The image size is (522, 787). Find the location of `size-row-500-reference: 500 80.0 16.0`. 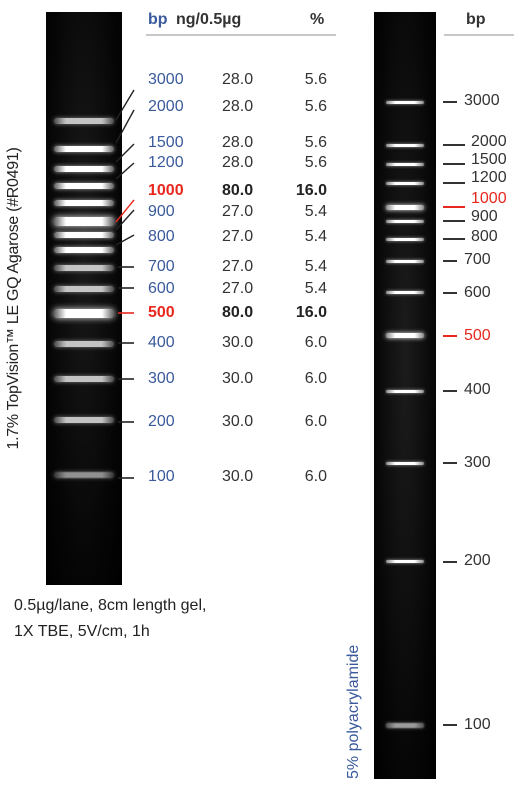

size-row-500-reference: 500 80.0 16.0 is located at coordinates (241, 313).